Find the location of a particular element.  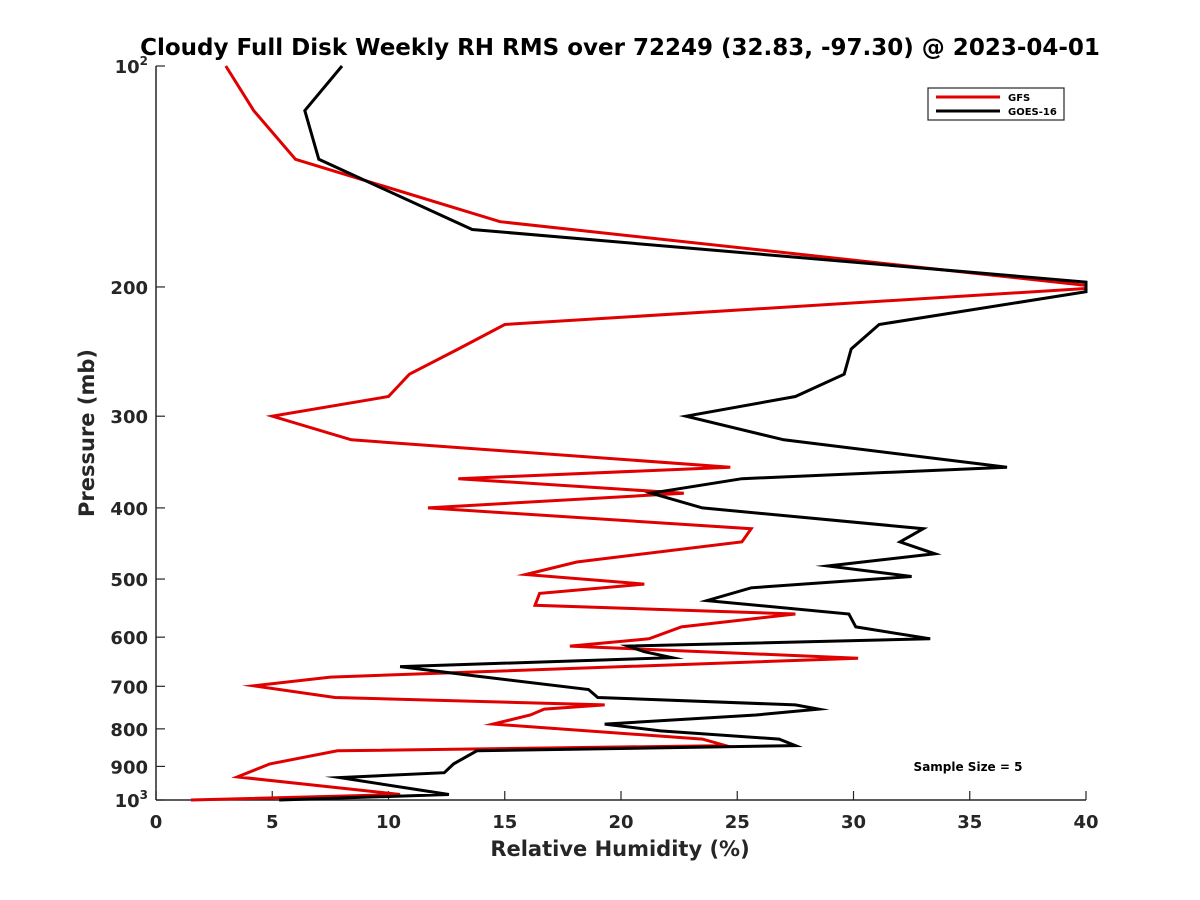

x-tick-label: 25 is located at coordinates (737, 822).